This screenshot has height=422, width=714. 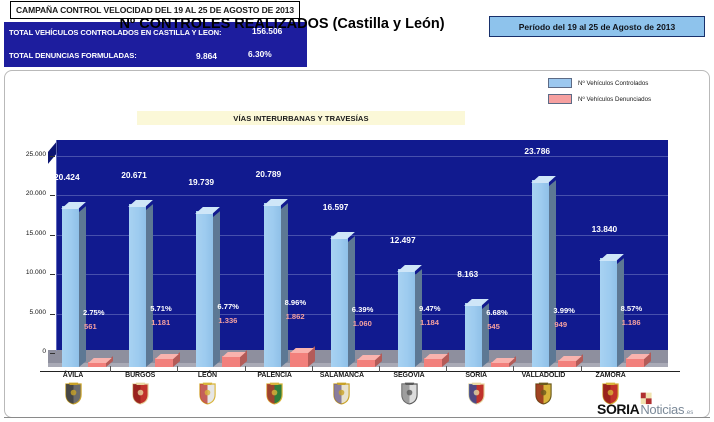 I want to click on category-label-group: LEÓN, so click(x=207, y=391).